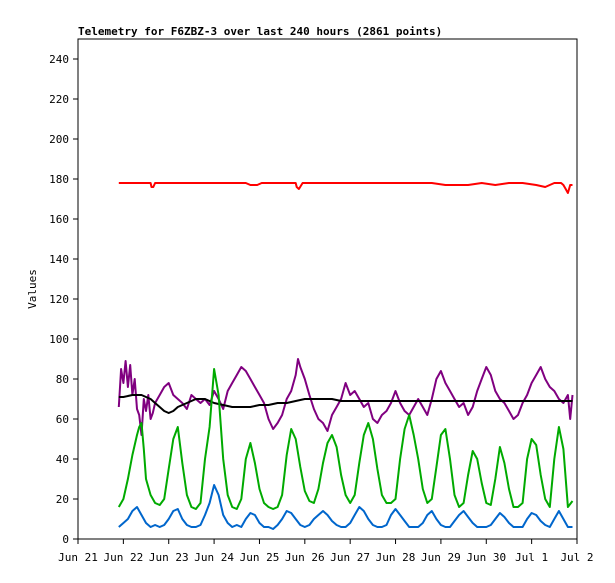 This screenshot has width=615, height=583. Describe the element at coordinates (396, 557) in the screenshot. I see `x-tick-label: Jun 28` at that location.